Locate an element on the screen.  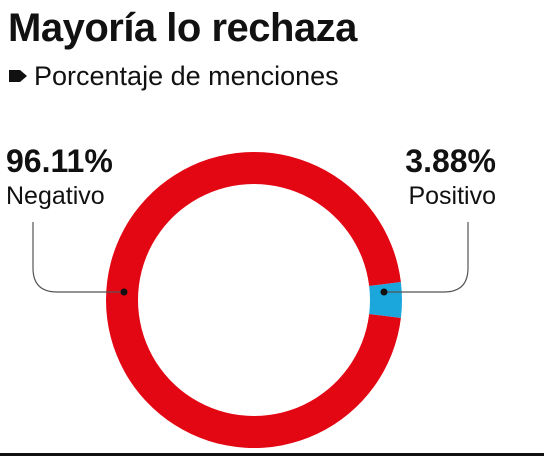
slice-label-positivo: Positivo is located at coordinates (452, 196).